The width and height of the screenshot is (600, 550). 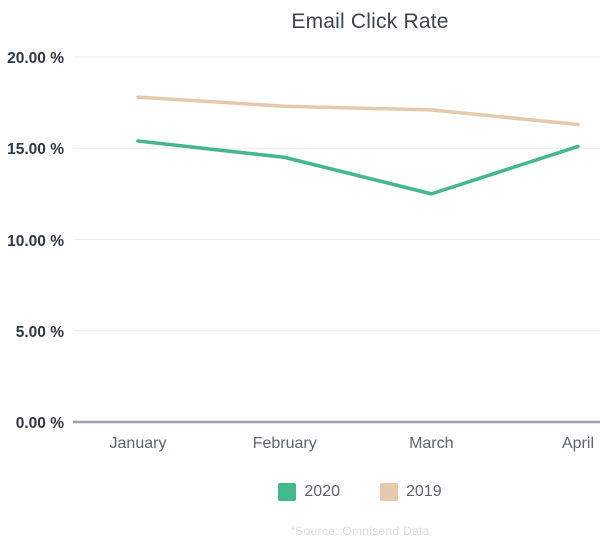 I want to click on x-tick-label: April, so click(x=578, y=443).